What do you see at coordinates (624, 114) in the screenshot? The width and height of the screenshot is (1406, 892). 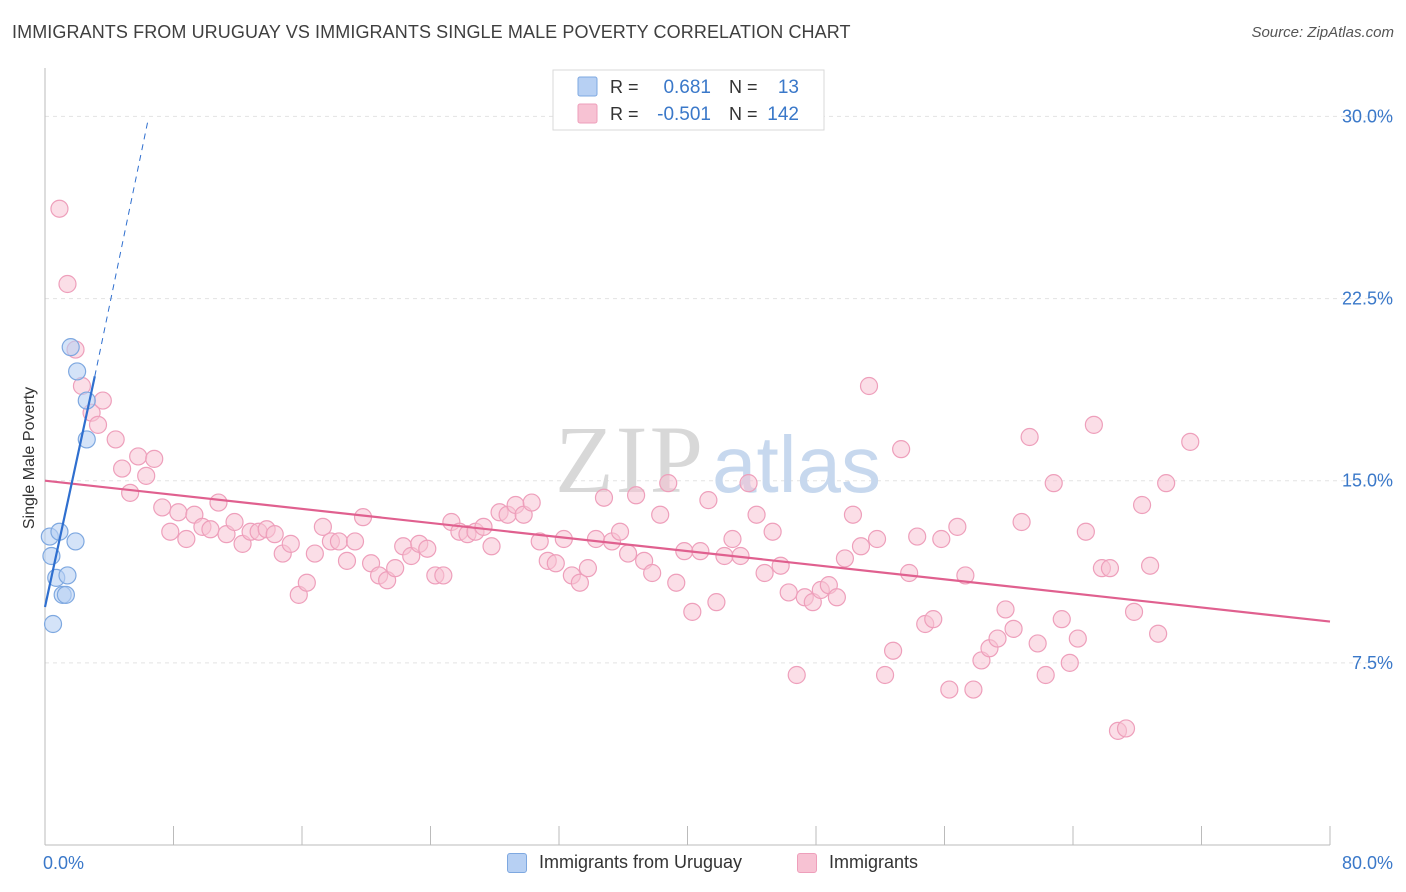 I see `legend-r-label-2: R =` at bounding box center [624, 114].